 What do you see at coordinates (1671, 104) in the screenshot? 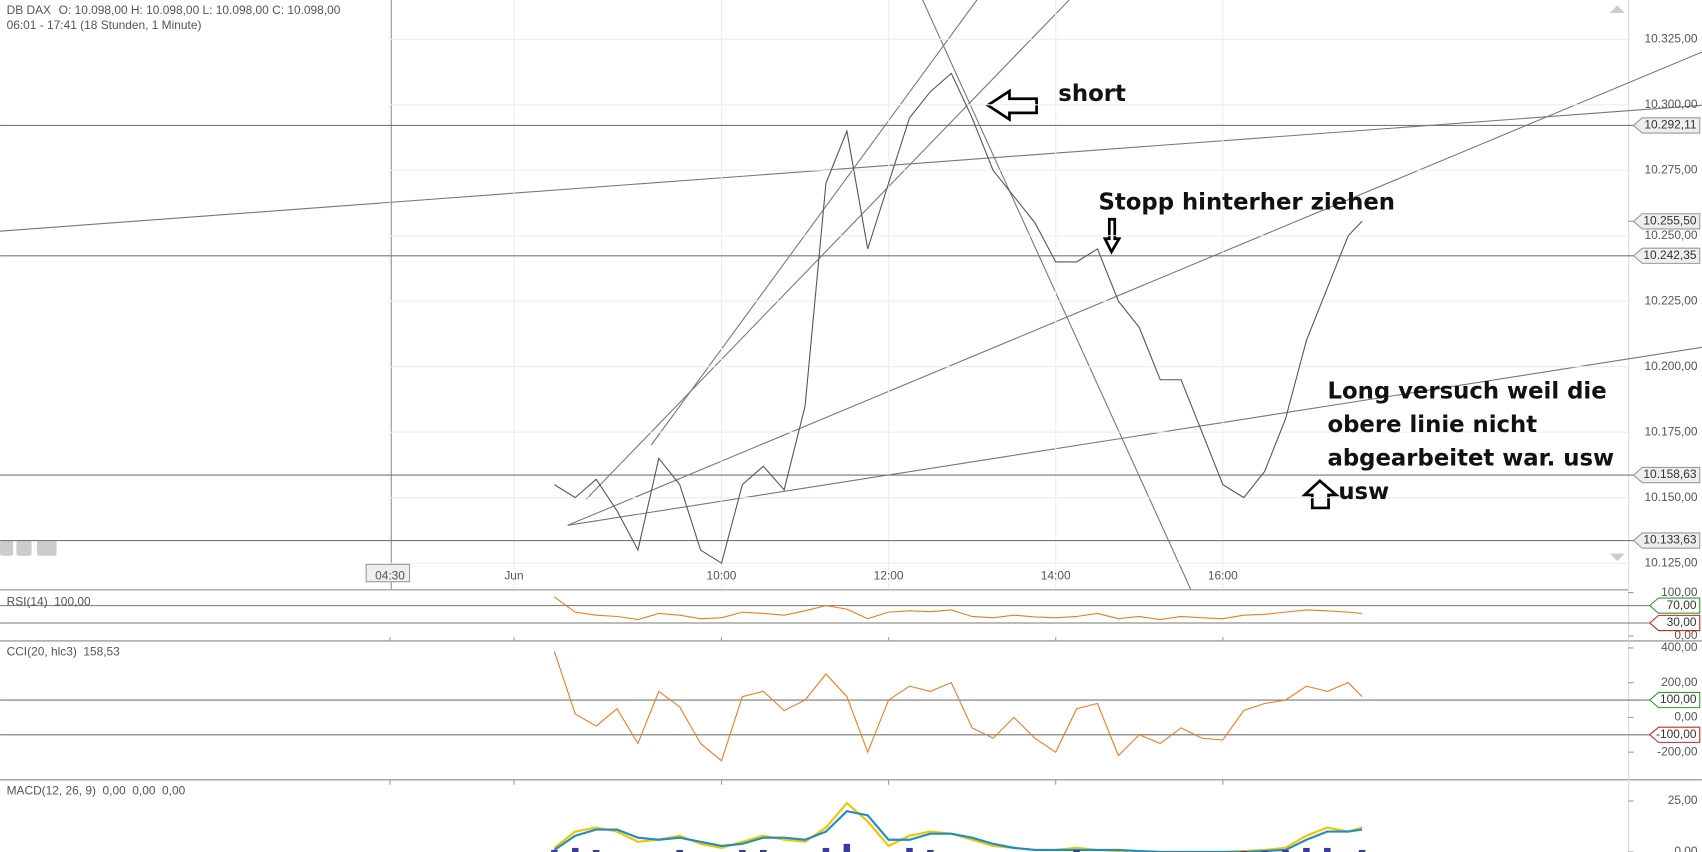
I see `y-tick-label: 10.300,00` at bounding box center [1671, 104].